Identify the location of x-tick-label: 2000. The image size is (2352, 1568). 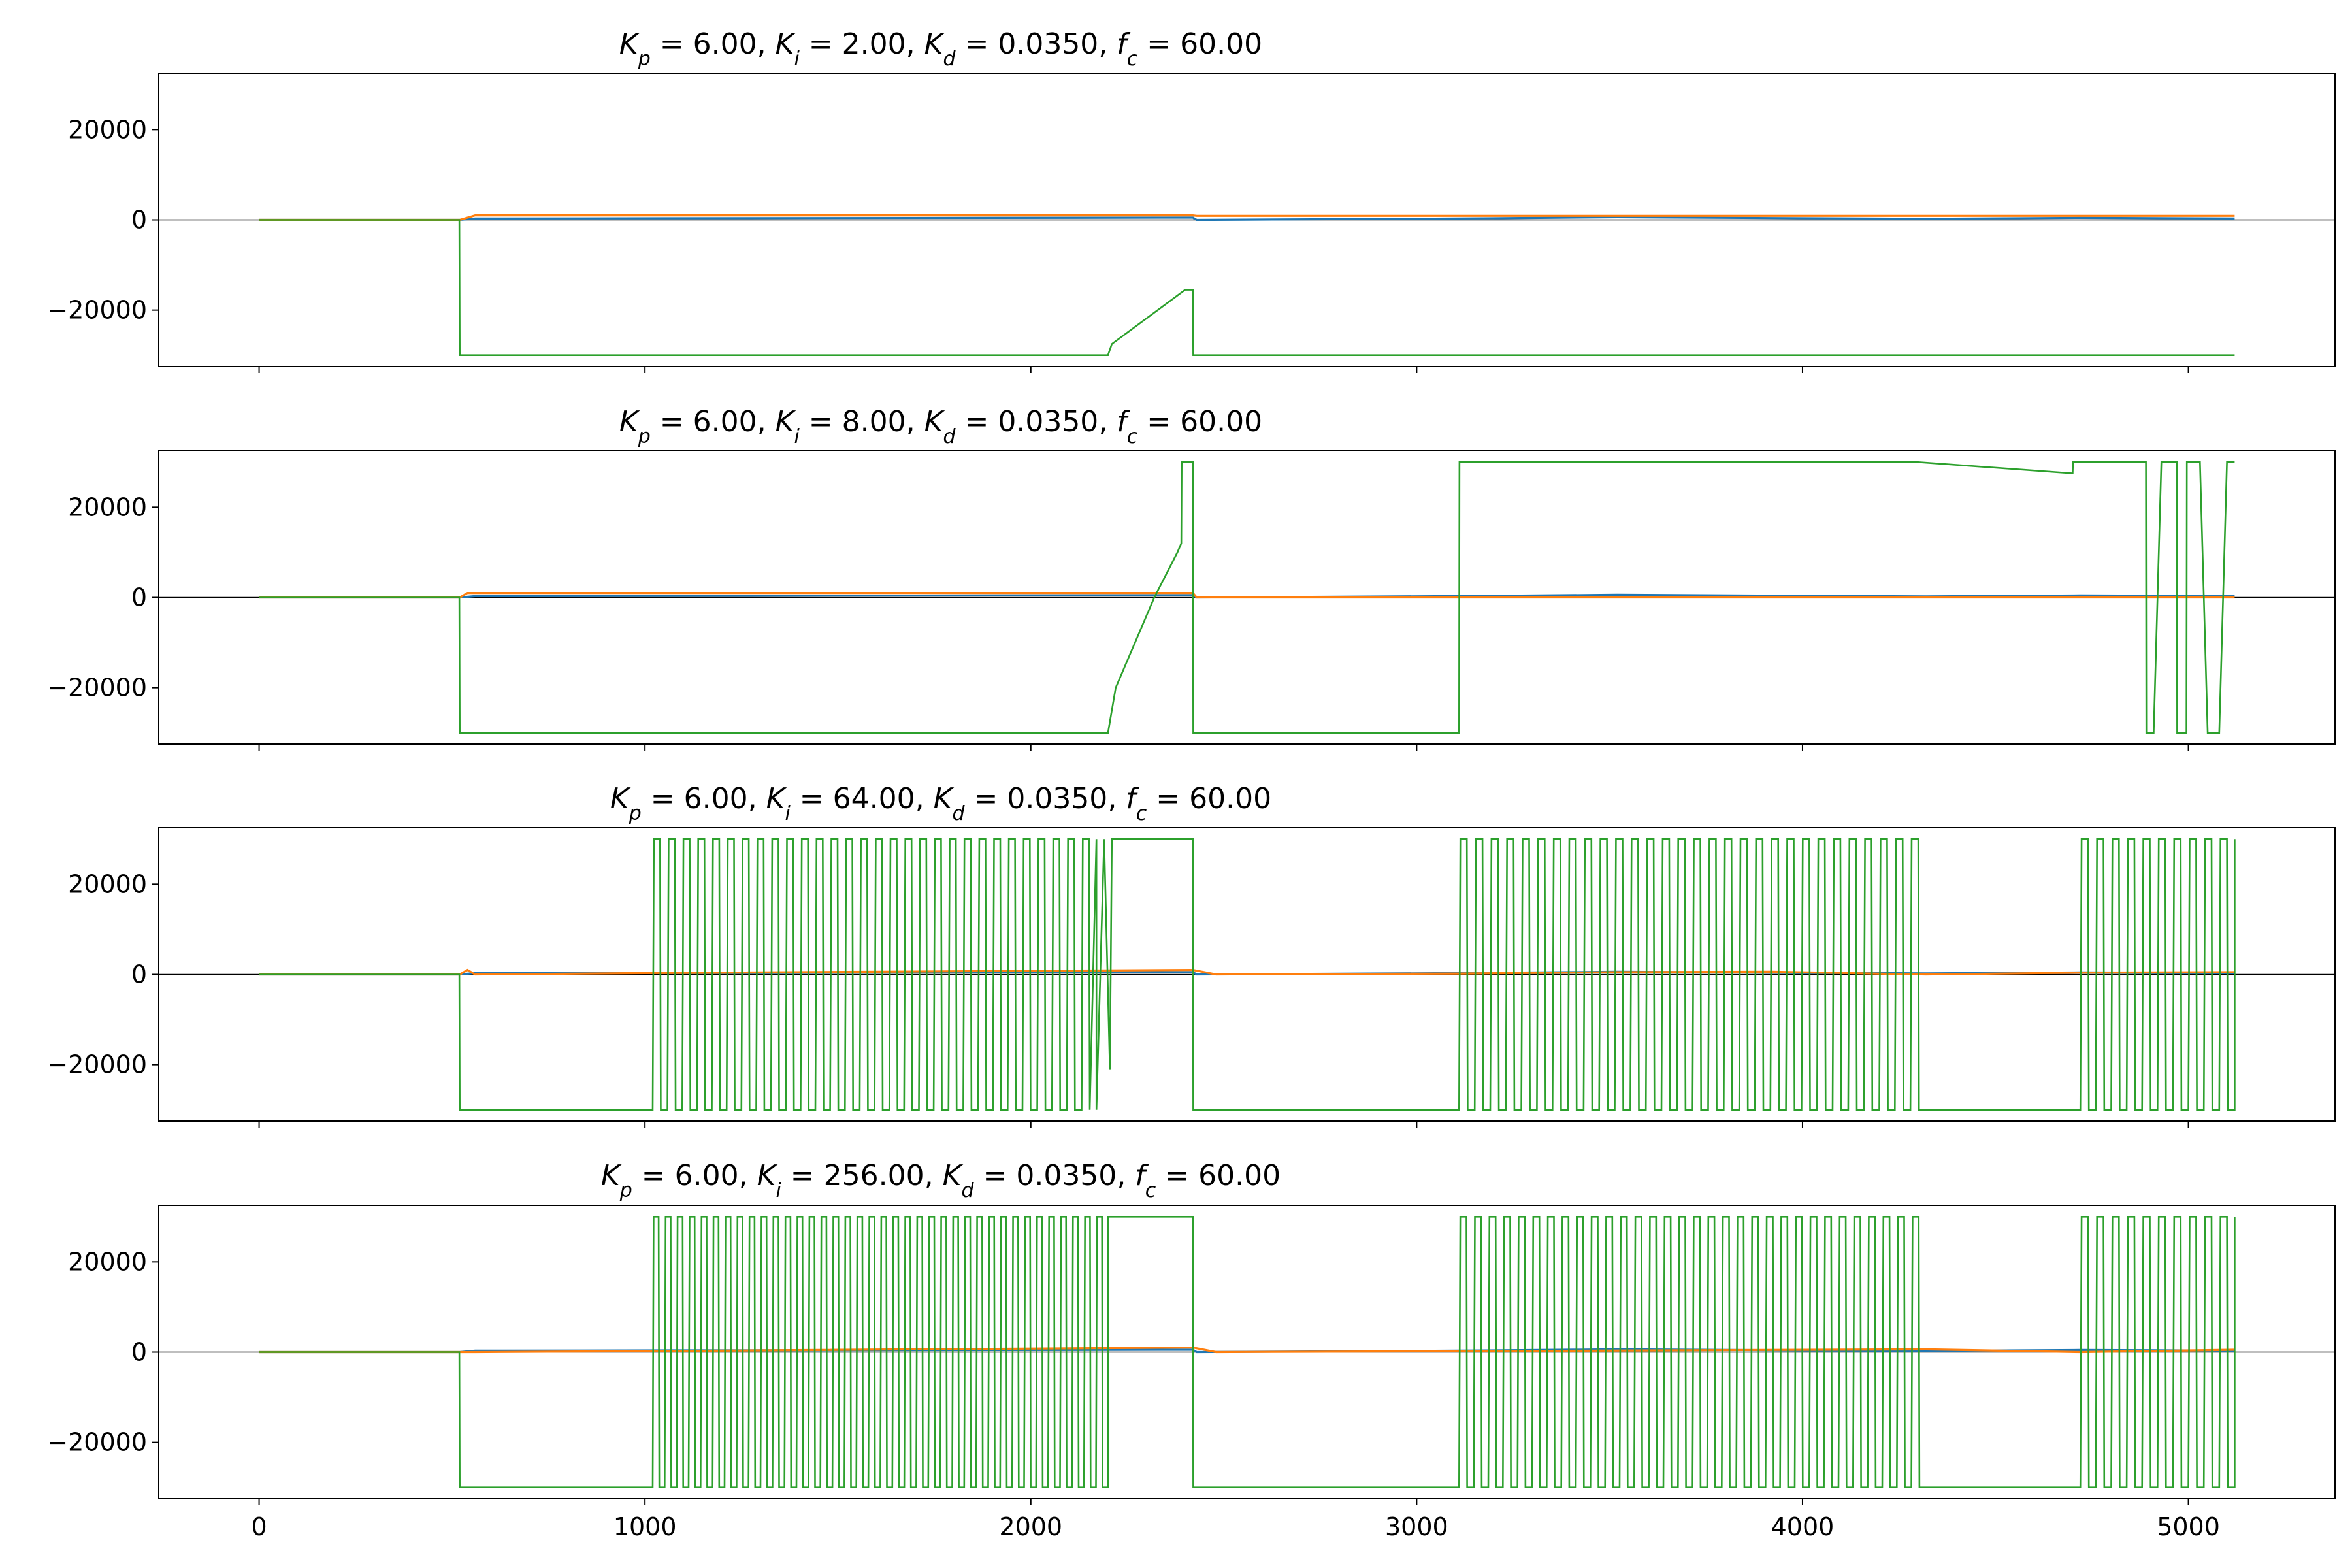
(1030, 1526).